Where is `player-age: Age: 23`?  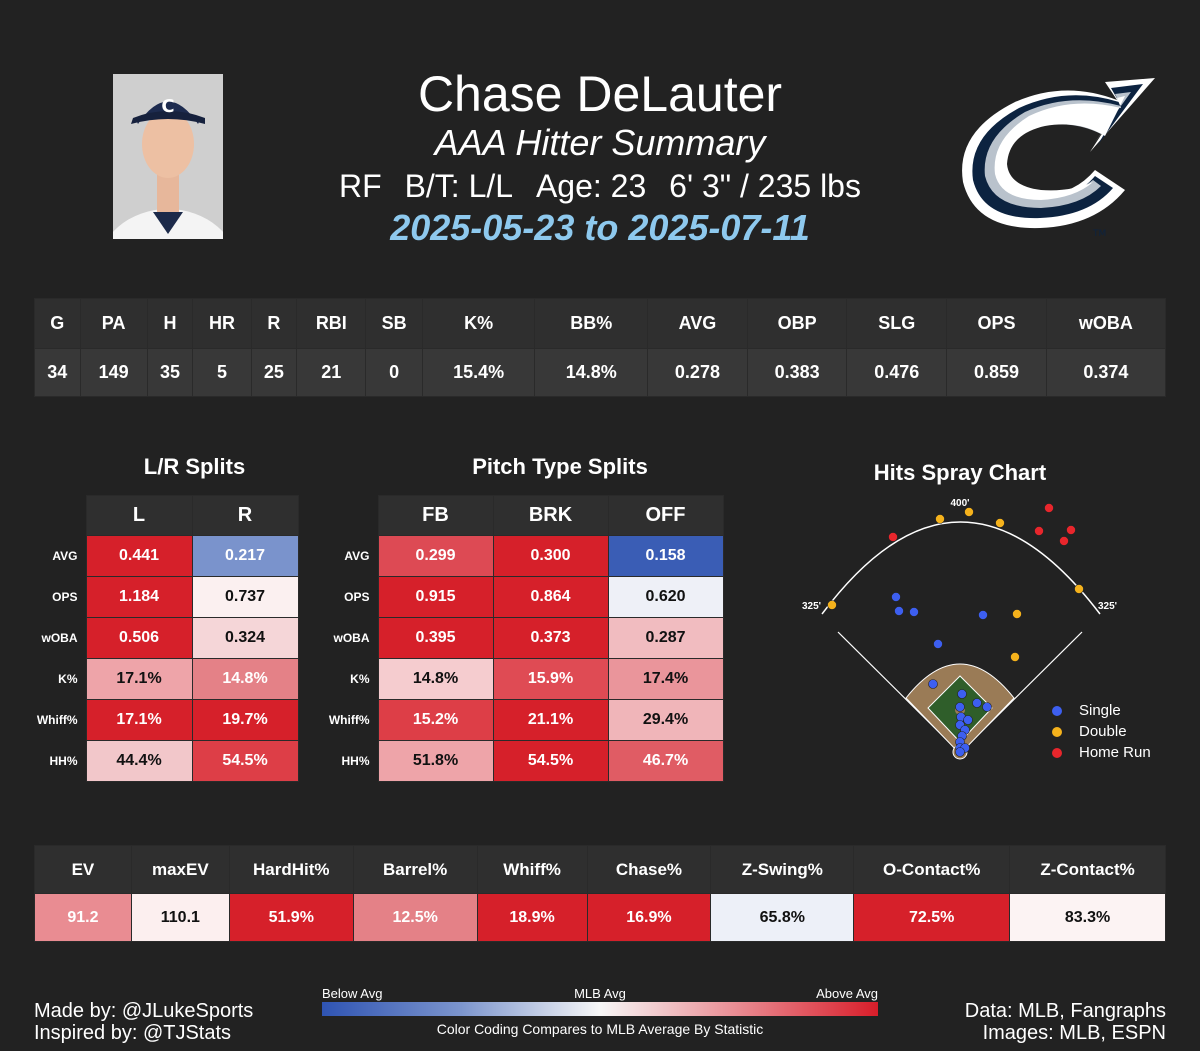
player-age: Age: 23 is located at coordinates (591, 186).